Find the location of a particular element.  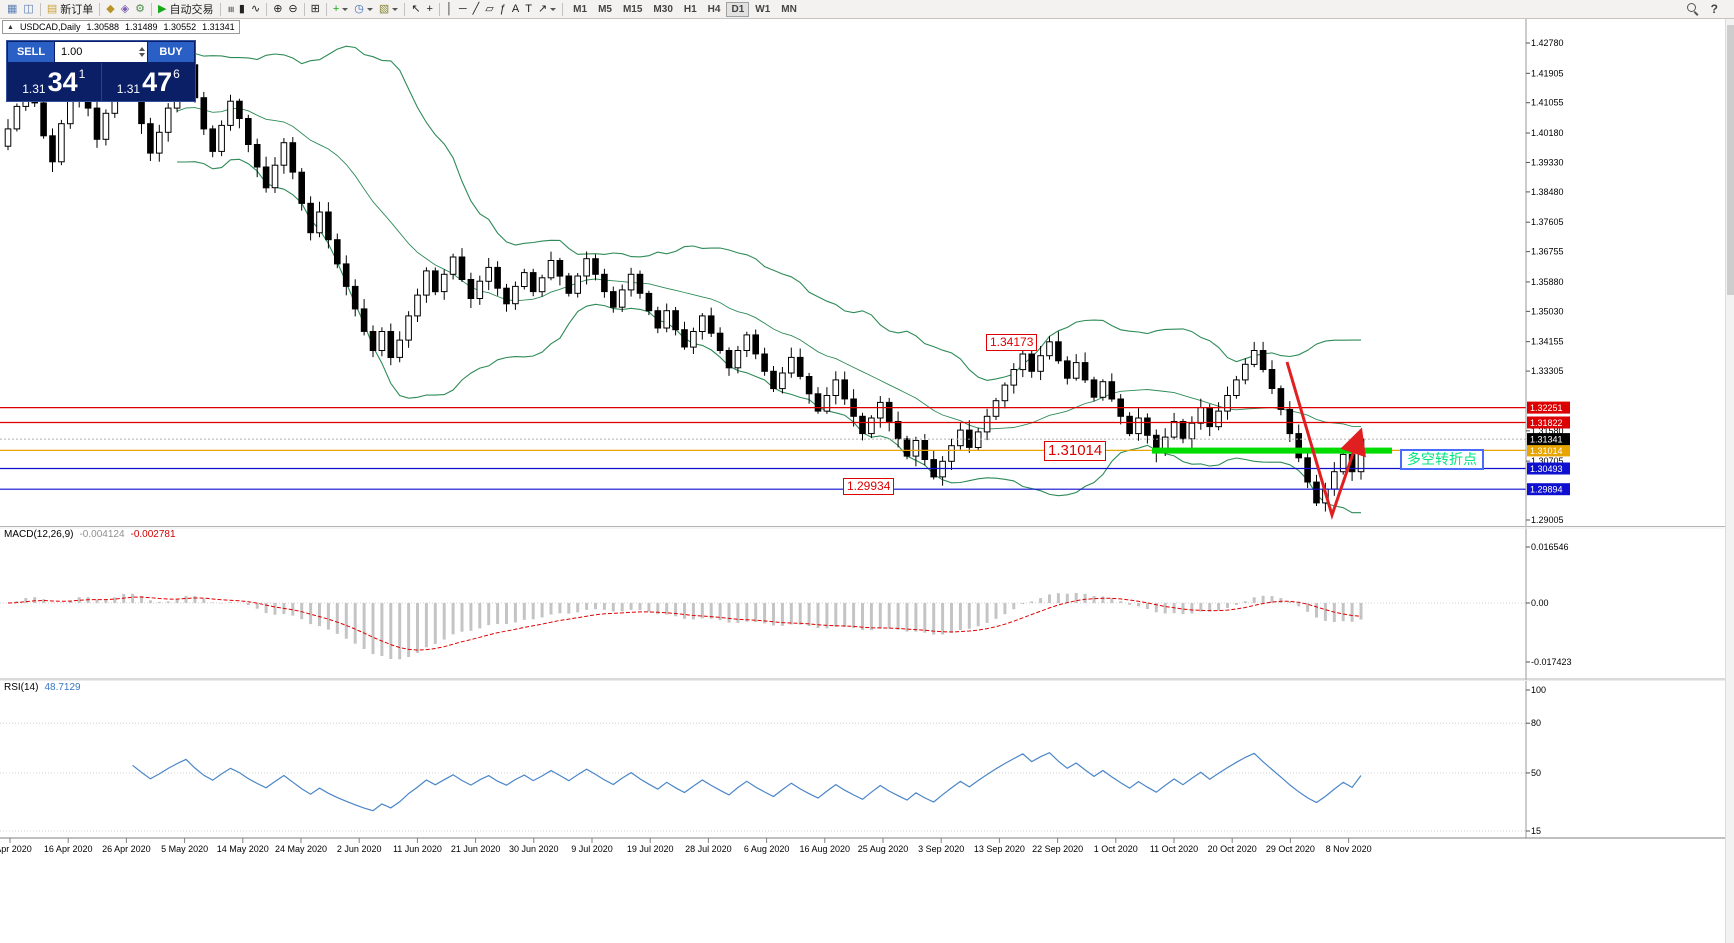

volume-up-icon is located at coordinates (142, 49).